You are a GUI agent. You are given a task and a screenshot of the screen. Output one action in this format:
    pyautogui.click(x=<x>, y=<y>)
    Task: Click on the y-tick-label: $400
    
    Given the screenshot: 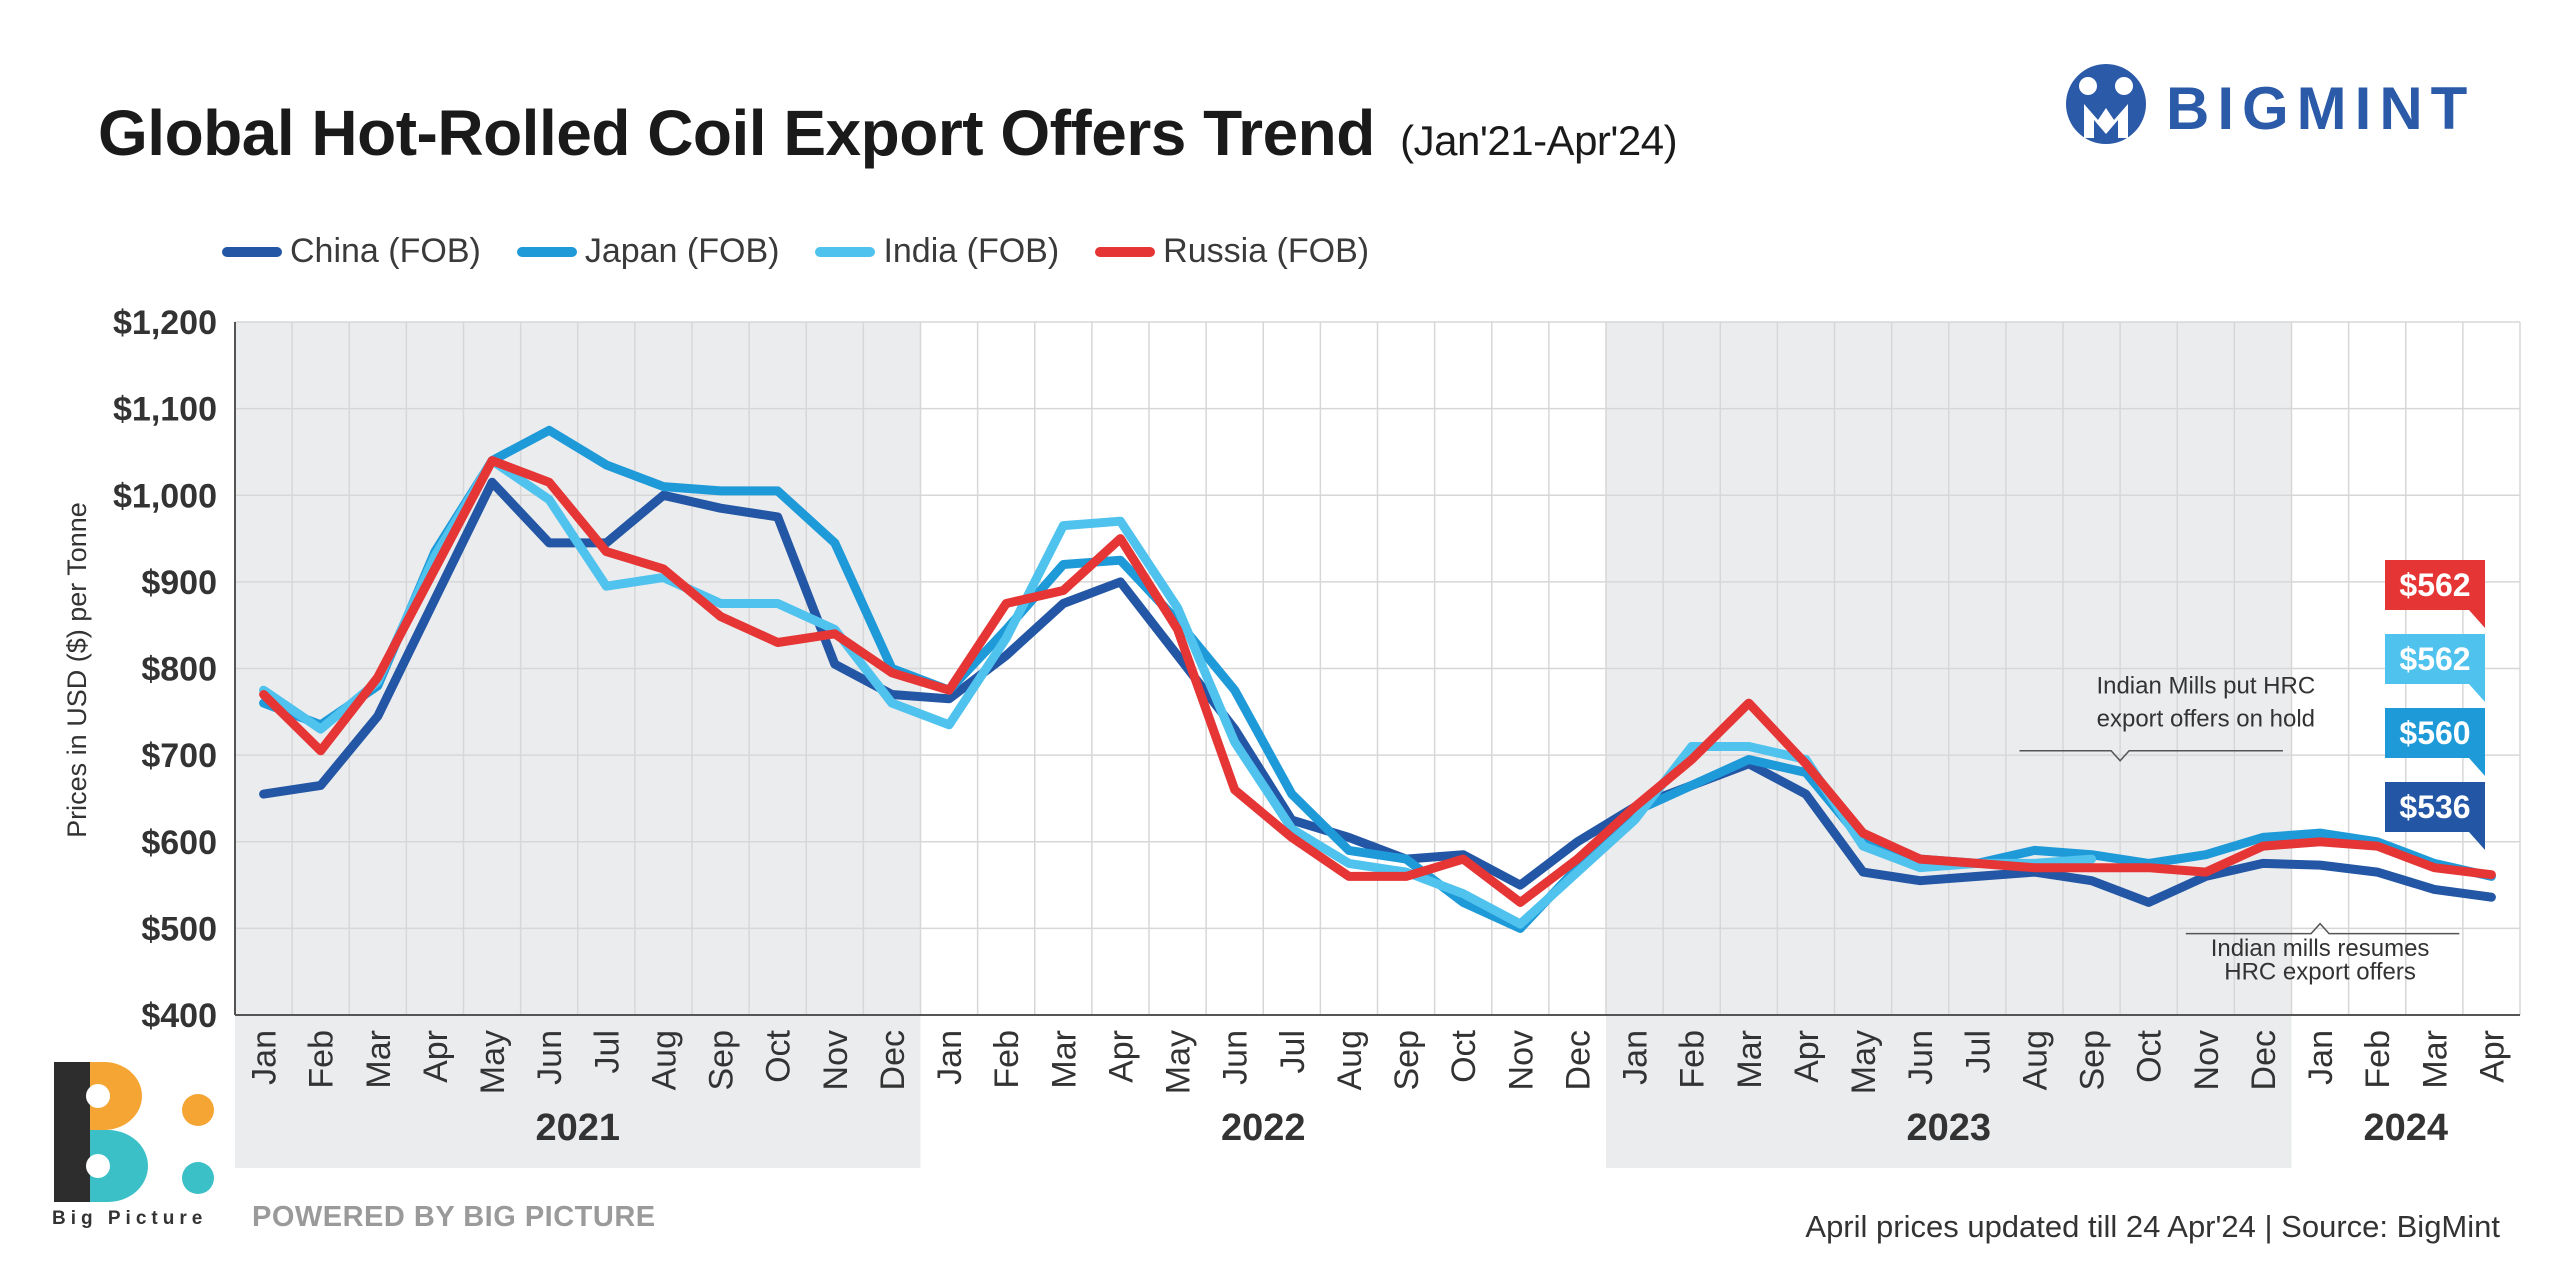 What is the action you would take?
    pyautogui.click(x=179, y=1016)
    